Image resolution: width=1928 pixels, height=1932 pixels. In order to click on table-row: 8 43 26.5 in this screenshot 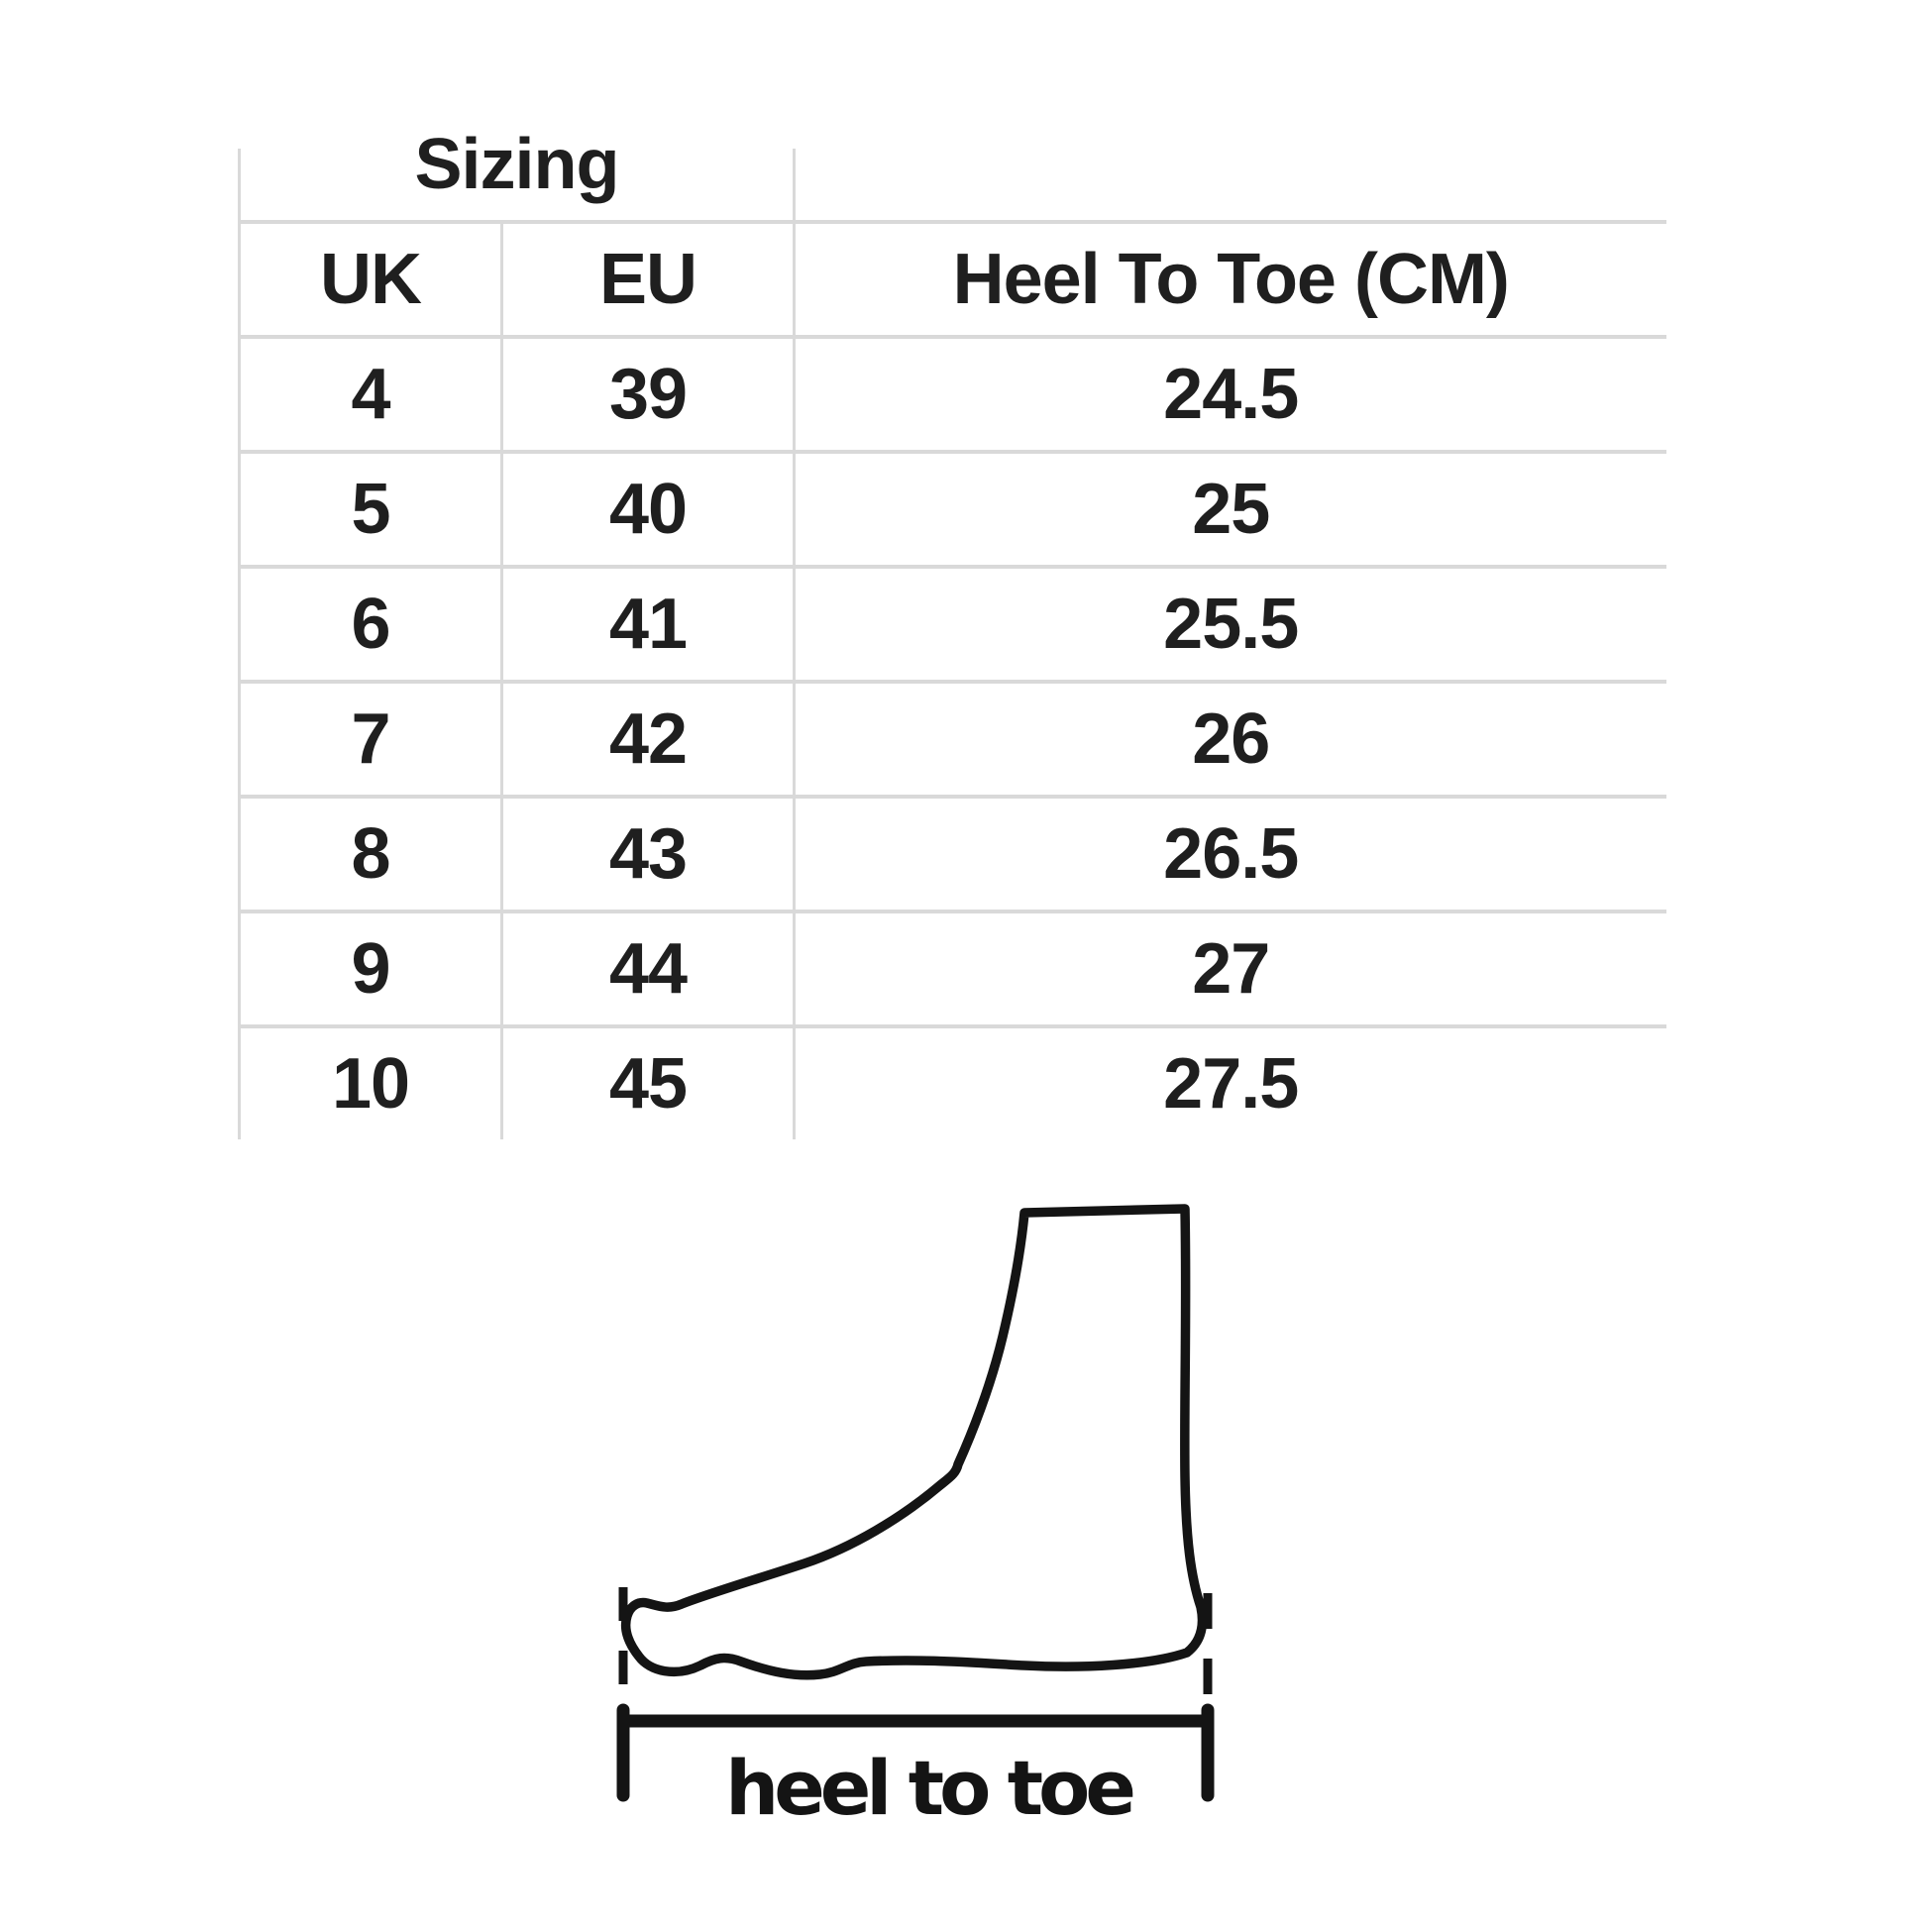, I will do `click(952, 855)`.